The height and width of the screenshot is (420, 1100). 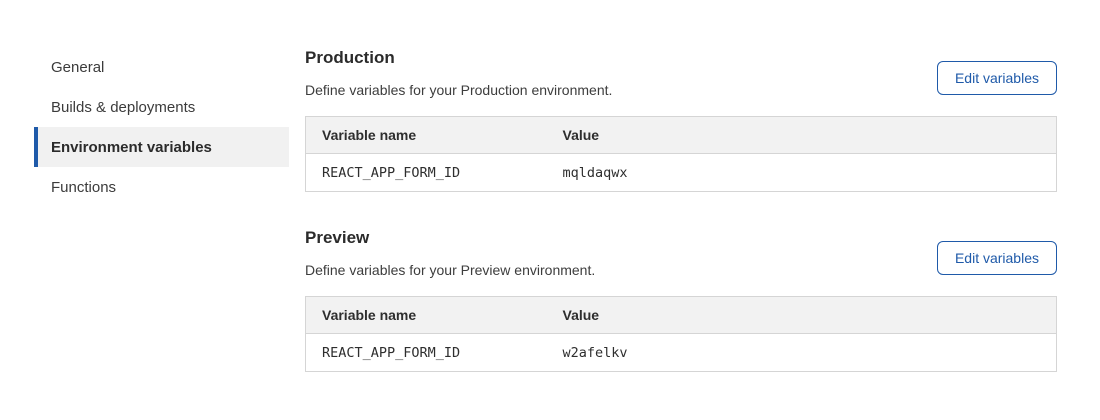 I want to click on table-row: REACT_APP_FORM_ID mqldaqwx, so click(x=681, y=172).